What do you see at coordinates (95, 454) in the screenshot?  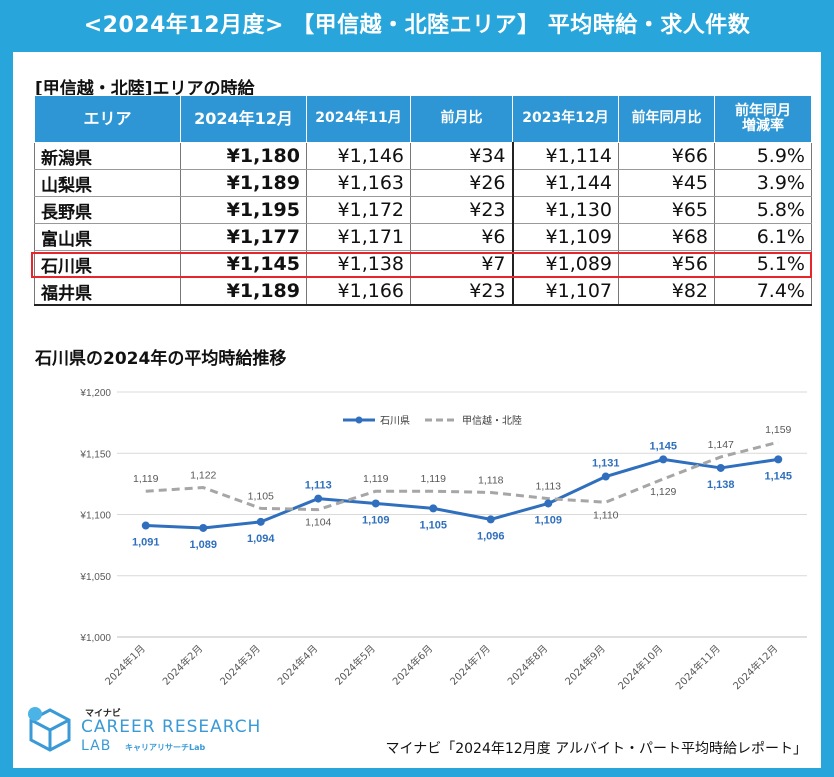 I see `y-tick-label: ¥1,150` at bounding box center [95, 454].